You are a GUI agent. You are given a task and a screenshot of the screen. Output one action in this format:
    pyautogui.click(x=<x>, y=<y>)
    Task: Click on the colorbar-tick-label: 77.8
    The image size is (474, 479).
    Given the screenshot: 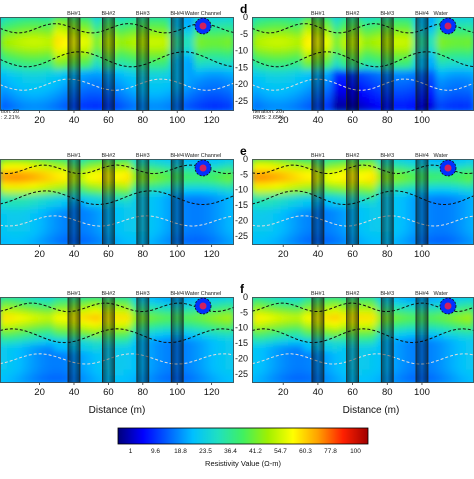 What is the action you would take?
    pyautogui.click(x=330, y=451)
    